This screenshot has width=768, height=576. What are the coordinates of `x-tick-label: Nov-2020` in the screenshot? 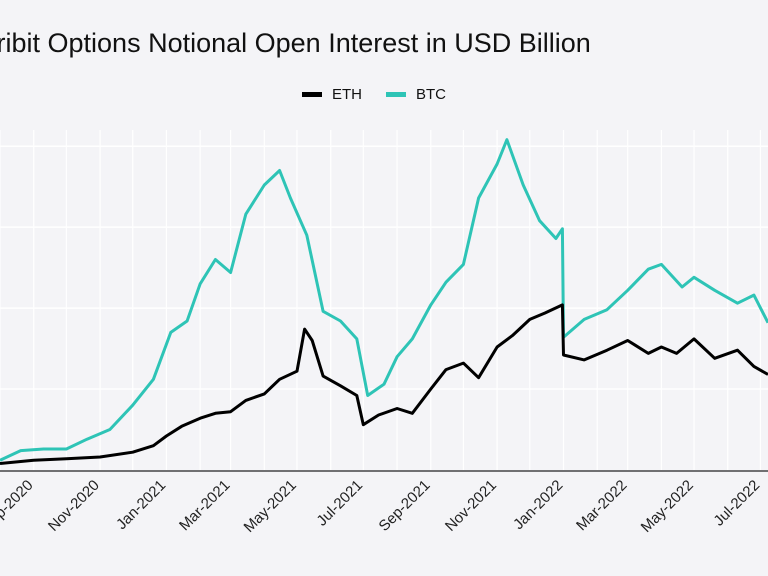 It's located at (74, 506).